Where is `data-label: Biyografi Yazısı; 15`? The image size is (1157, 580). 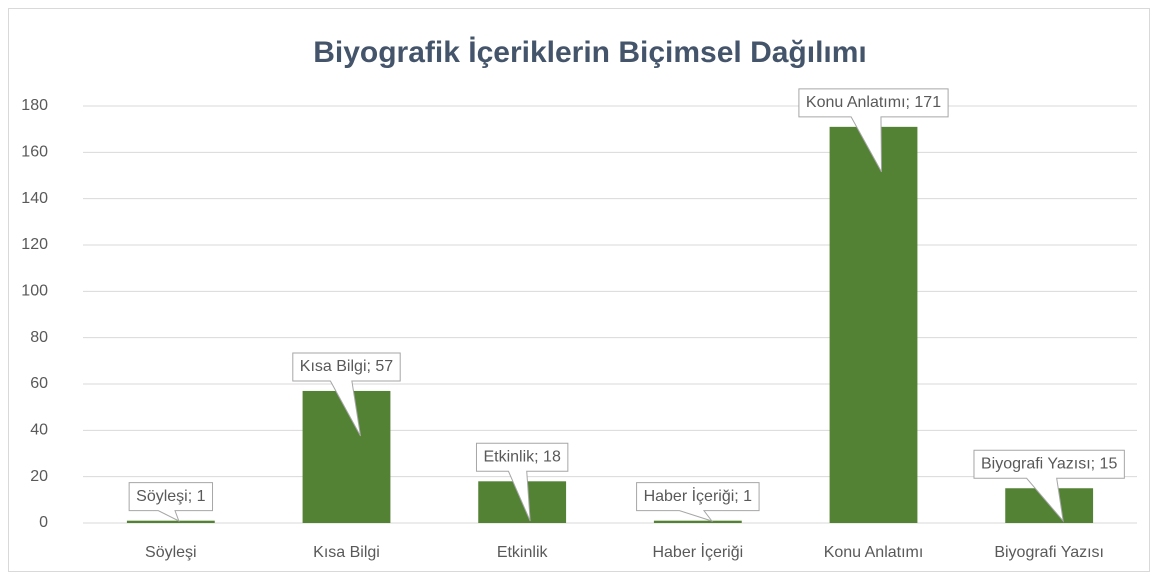
data-label: Biyografi Yazısı; 15 is located at coordinates (1049, 463).